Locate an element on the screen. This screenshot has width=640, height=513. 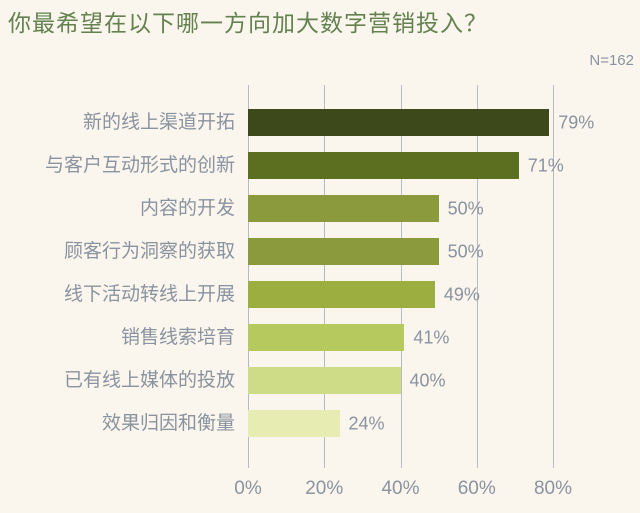
category-label: 效果归因和衡量 is located at coordinates (168, 423).